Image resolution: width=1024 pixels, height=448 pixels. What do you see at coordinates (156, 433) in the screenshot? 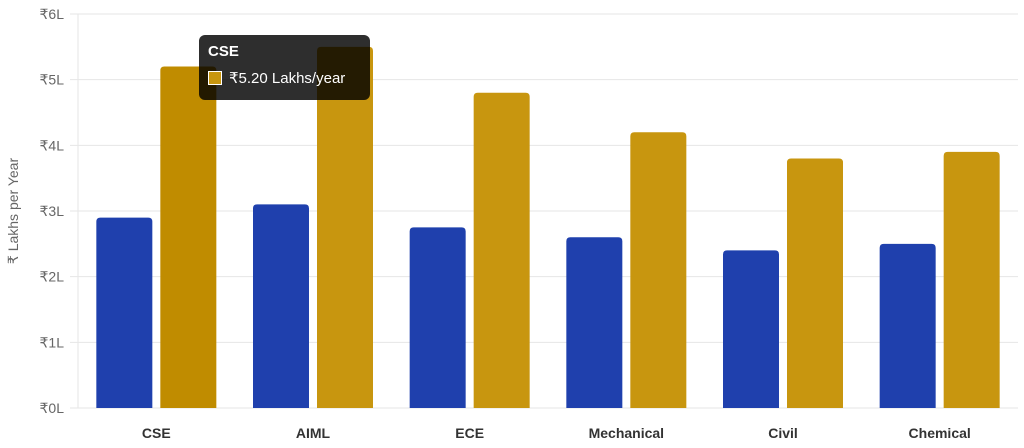
I see `x-tick-label: CSE` at bounding box center [156, 433].